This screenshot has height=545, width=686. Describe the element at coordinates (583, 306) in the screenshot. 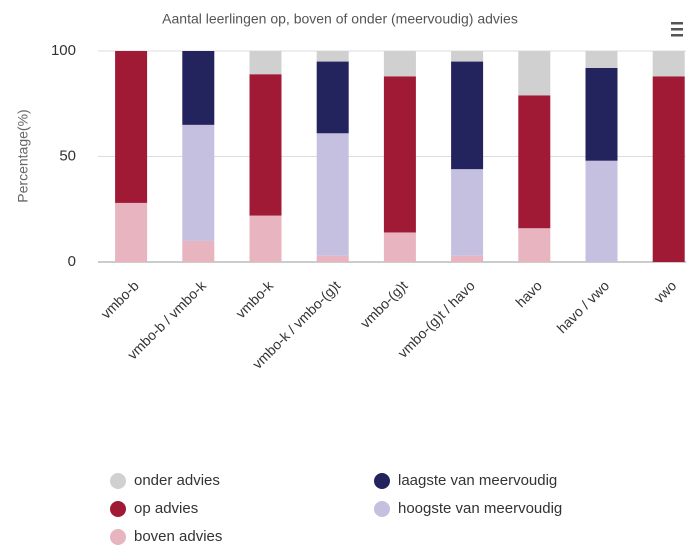

I see `x-tick-label: havo / vwo` at that location.